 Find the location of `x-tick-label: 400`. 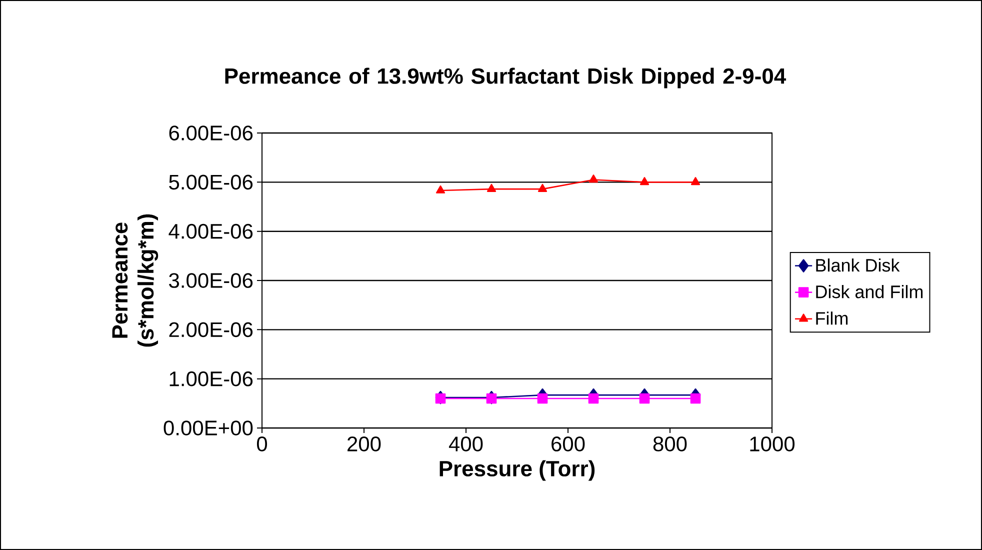

x-tick-label: 400 is located at coordinates (465, 444).